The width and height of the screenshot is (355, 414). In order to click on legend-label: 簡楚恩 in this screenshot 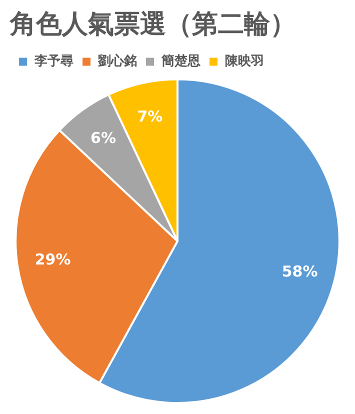, I will do `click(181, 62)`.